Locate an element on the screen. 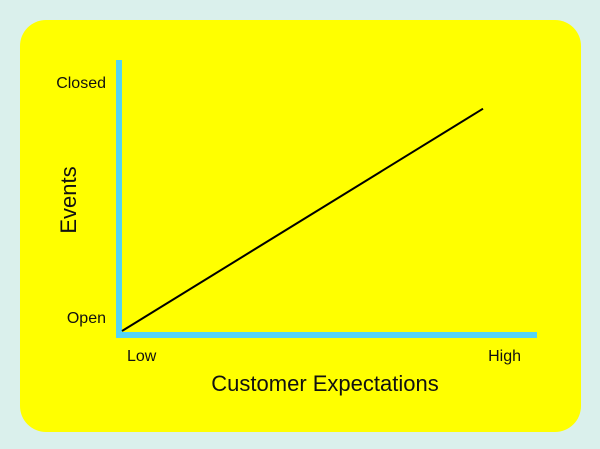  x-tick-low: Low is located at coordinates (142, 356).